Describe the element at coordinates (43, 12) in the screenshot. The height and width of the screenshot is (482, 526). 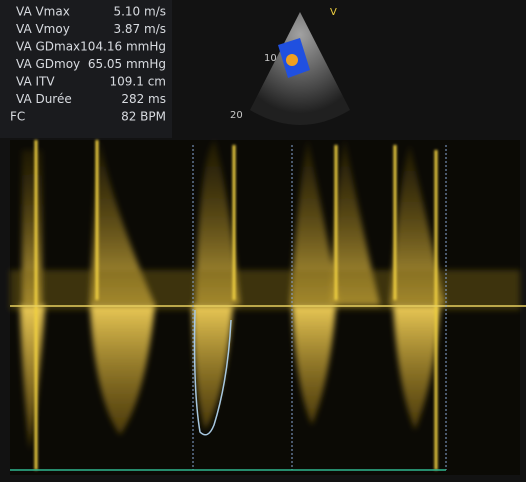
I see `measurement-label: VA Vmax` at that location.